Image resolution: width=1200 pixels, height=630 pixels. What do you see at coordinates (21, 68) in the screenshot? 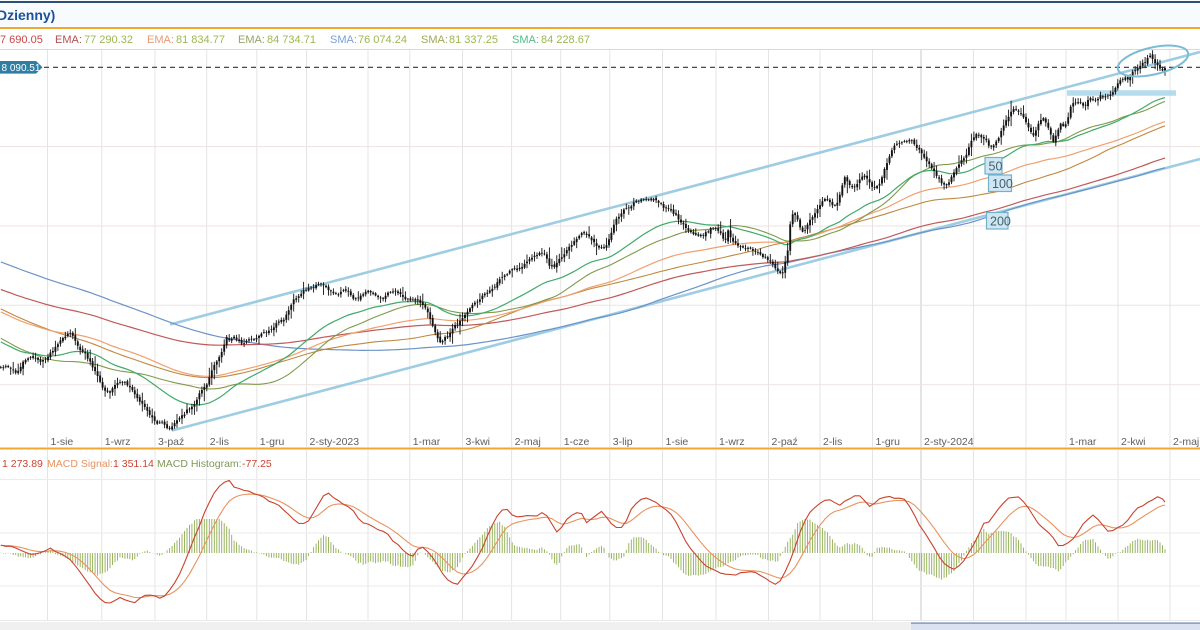
I see `svg-text: 8 090.51` at bounding box center [21, 68].